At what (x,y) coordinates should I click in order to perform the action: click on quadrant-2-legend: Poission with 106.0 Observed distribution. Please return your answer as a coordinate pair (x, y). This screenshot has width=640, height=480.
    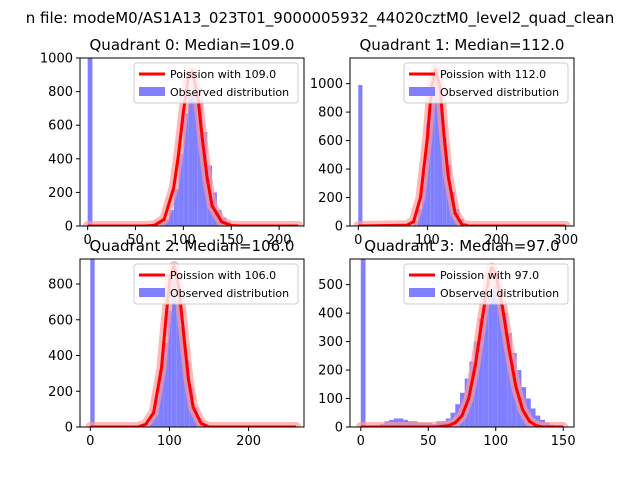
    Looking at the image, I should click on (216, 284).